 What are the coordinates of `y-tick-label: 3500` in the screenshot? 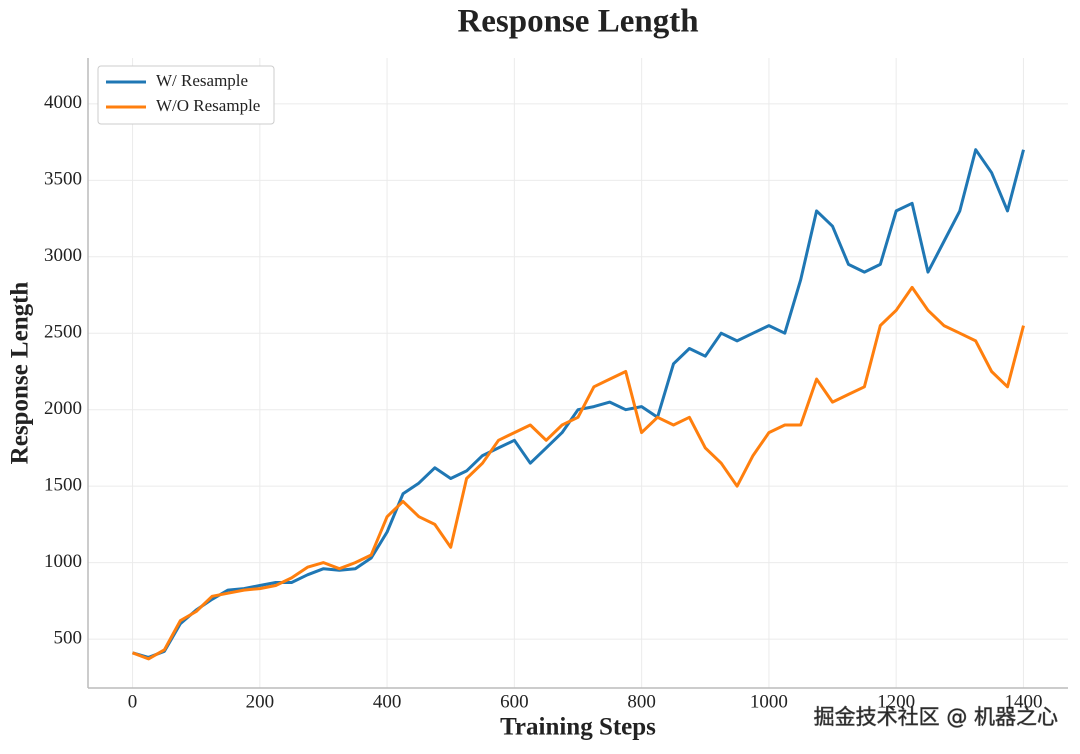 It's located at (63, 179).